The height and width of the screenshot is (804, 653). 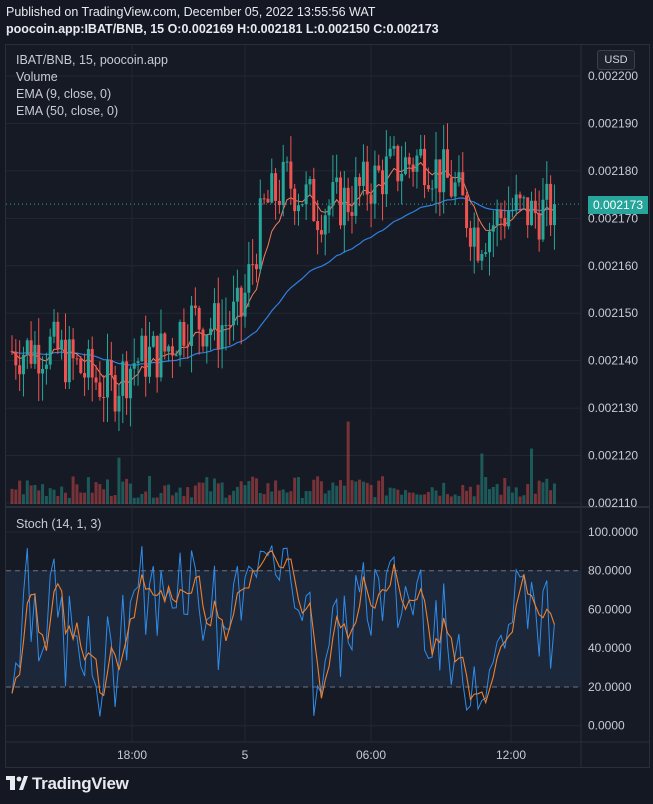 I want to click on price-tick-label: 0.002110, so click(x=612, y=503).